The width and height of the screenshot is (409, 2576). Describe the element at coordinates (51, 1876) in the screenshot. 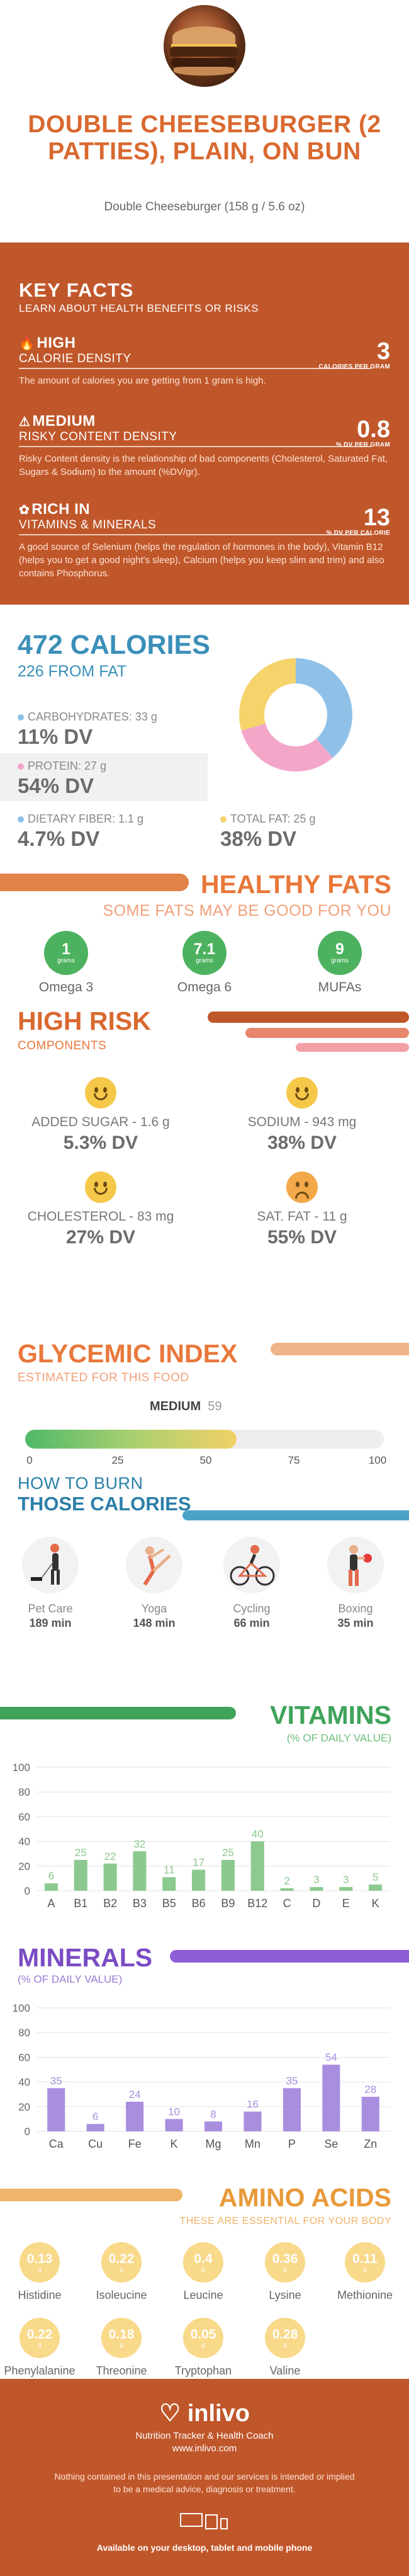

I see `vitamin-bar-value: 6` at that location.